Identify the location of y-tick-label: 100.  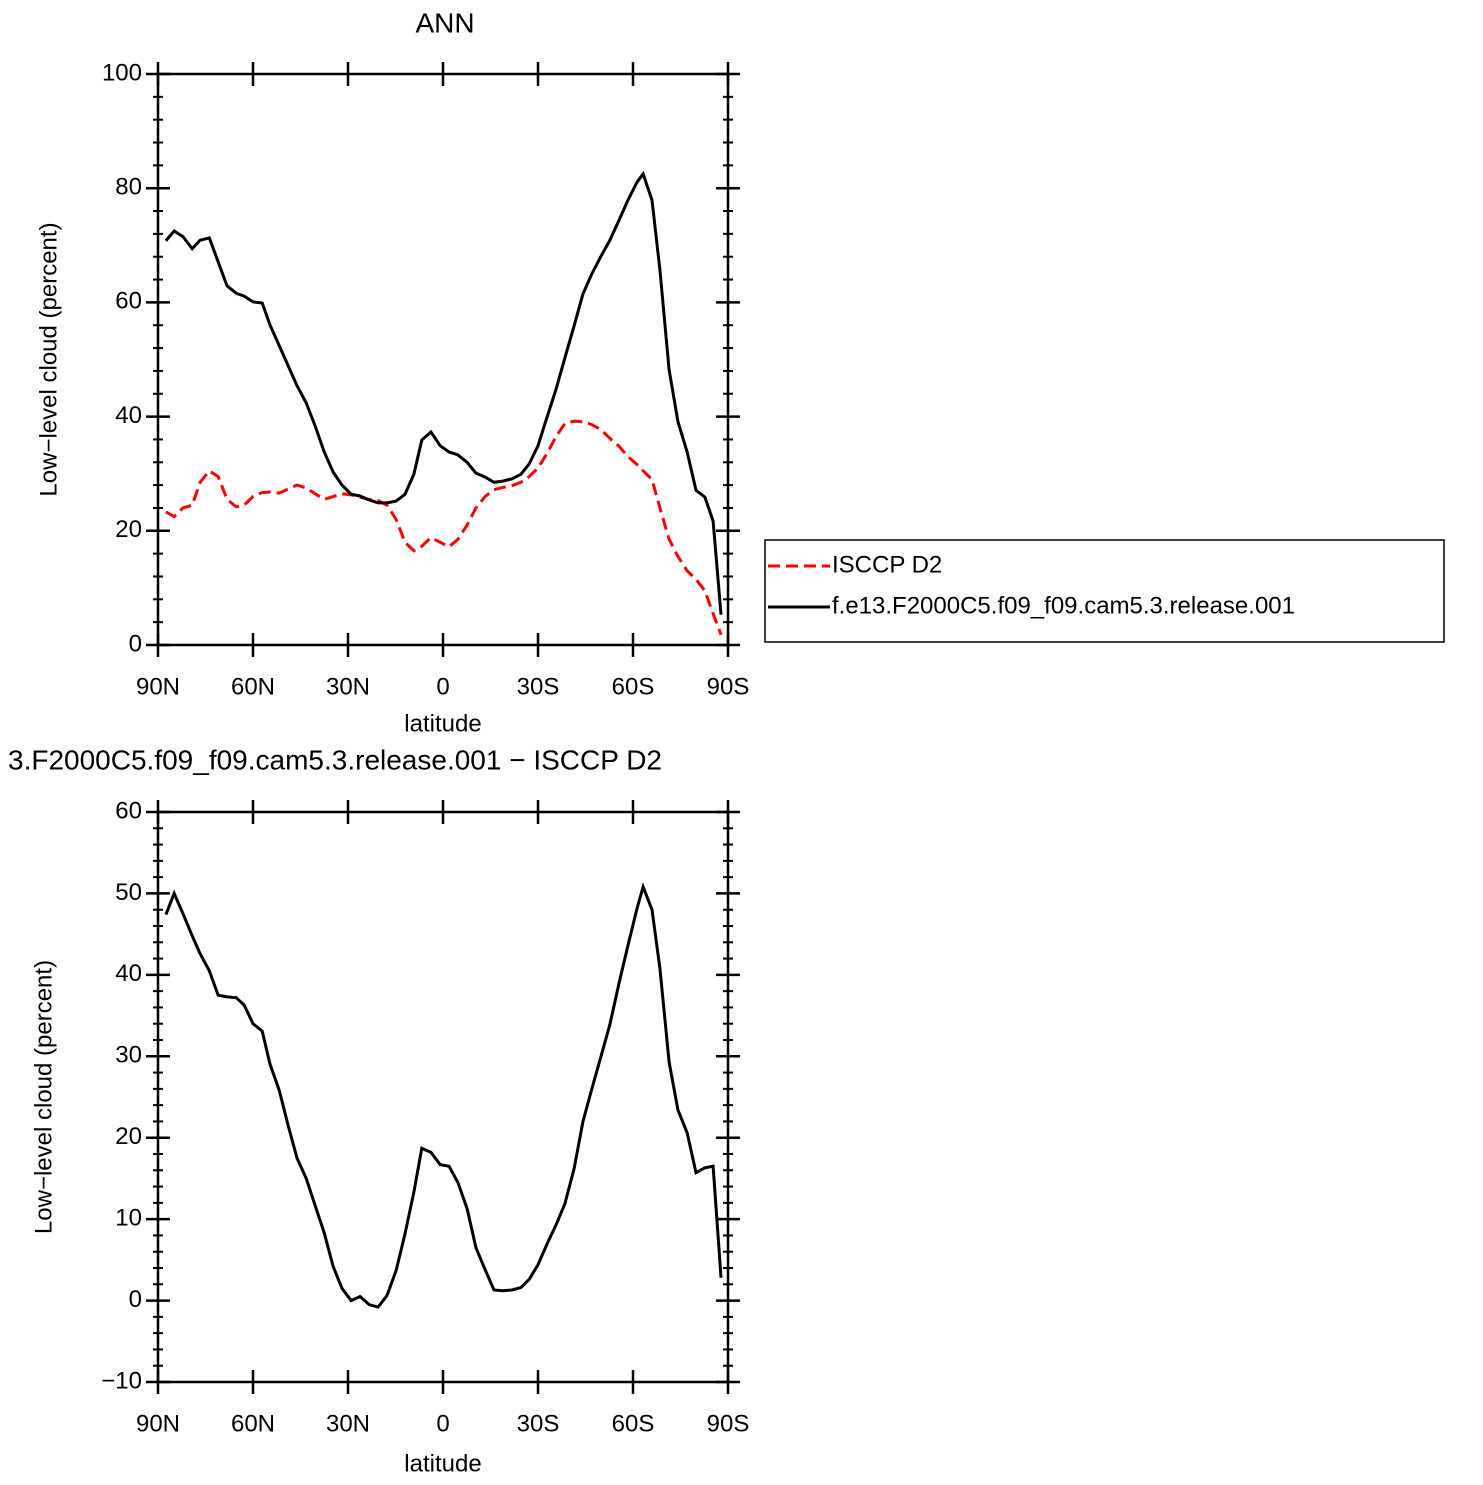
(122, 72).